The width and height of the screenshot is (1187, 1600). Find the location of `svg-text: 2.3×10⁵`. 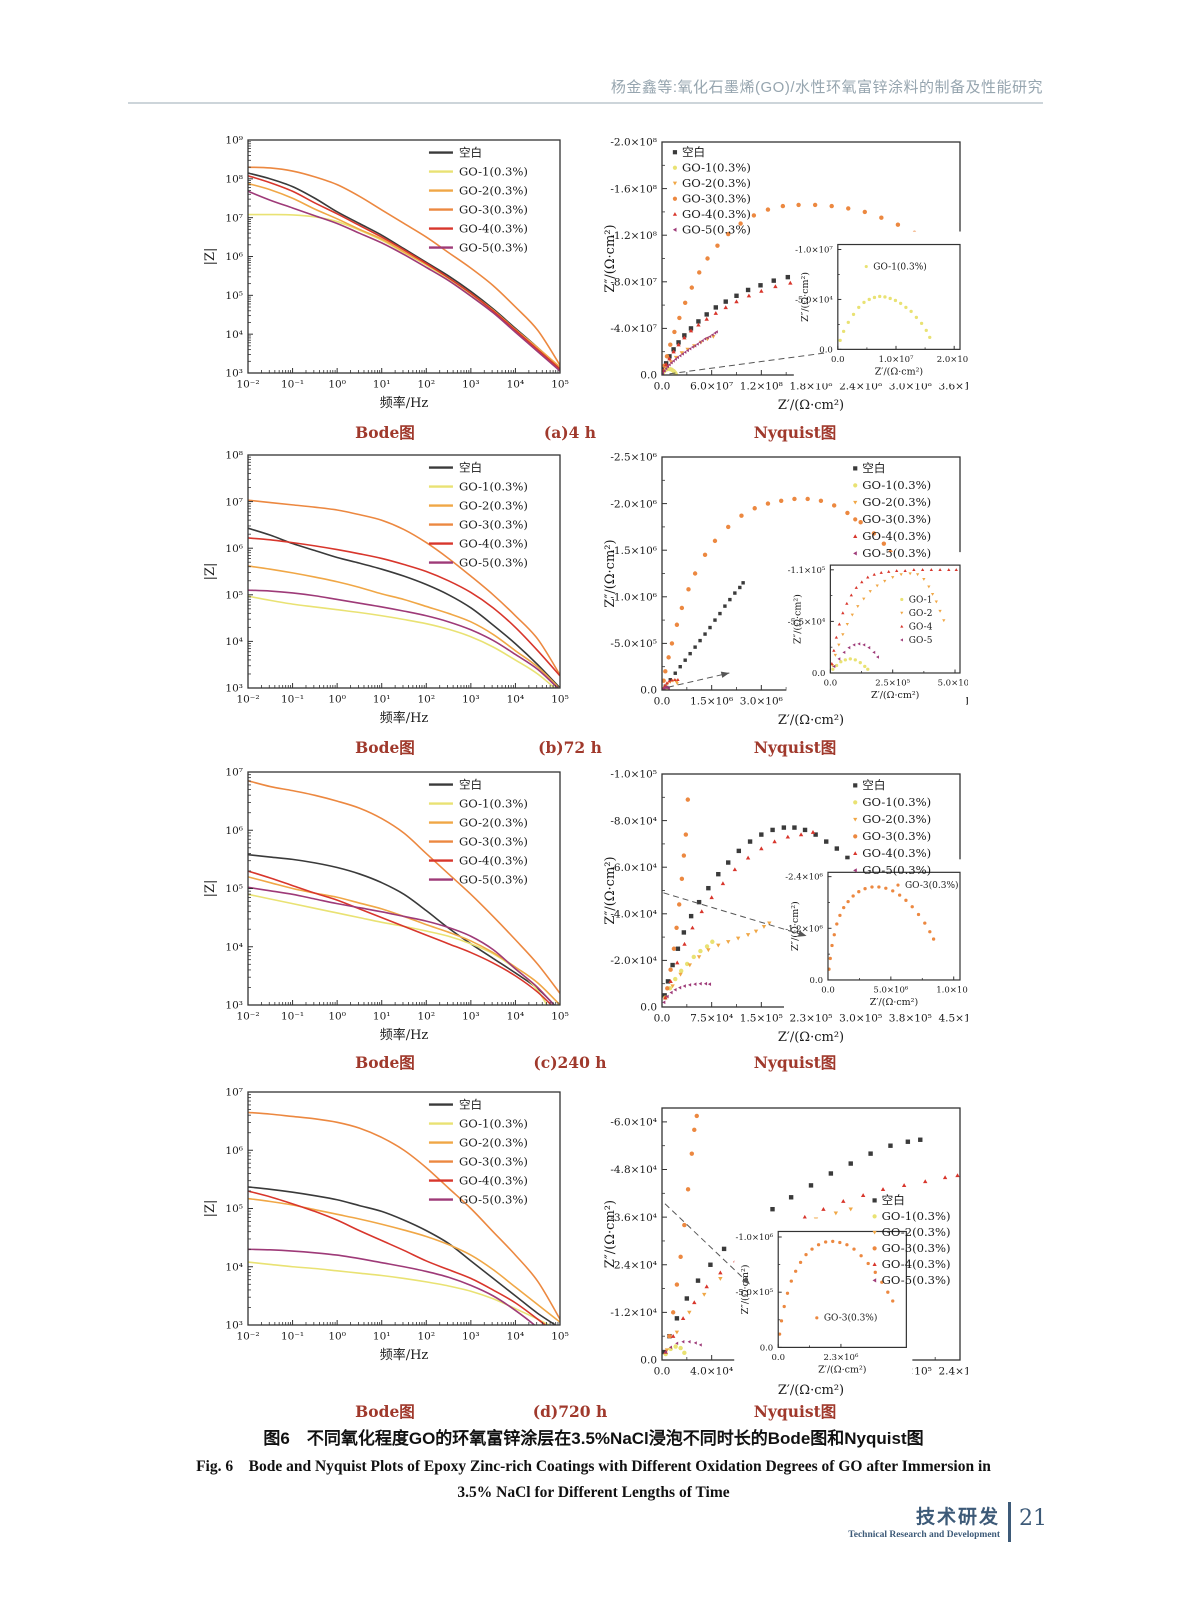

svg-text: 2.3×10⁵ is located at coordinates (810, 1019).